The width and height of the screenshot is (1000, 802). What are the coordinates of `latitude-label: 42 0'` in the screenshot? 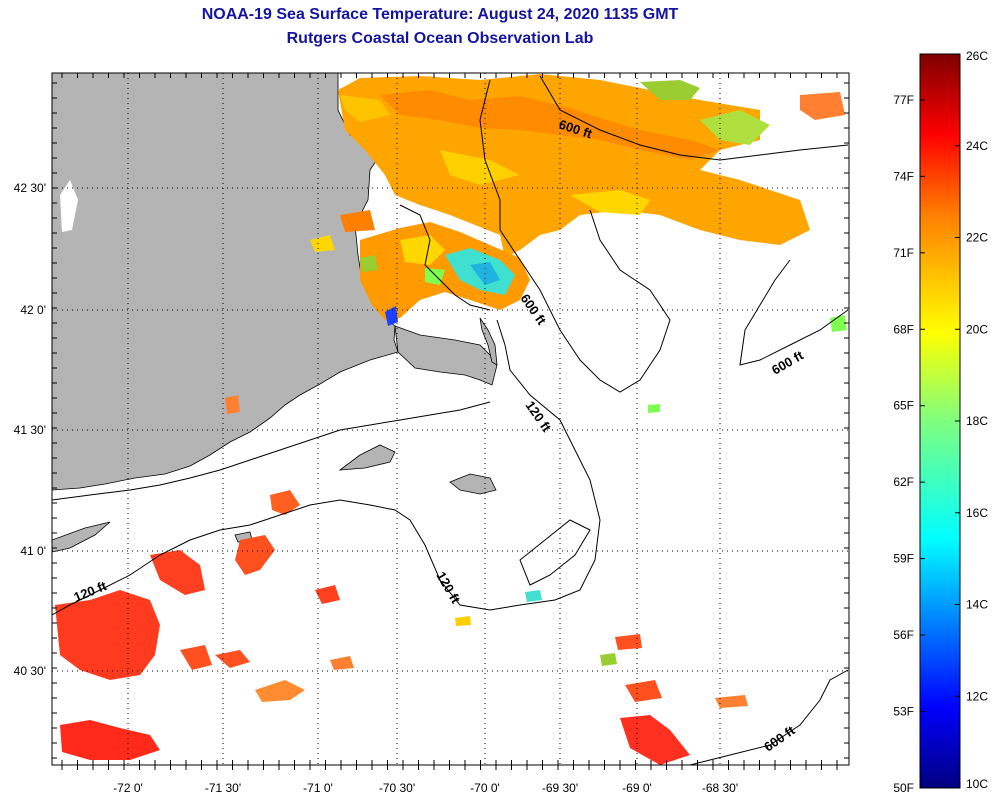 It's located at (33, 310).